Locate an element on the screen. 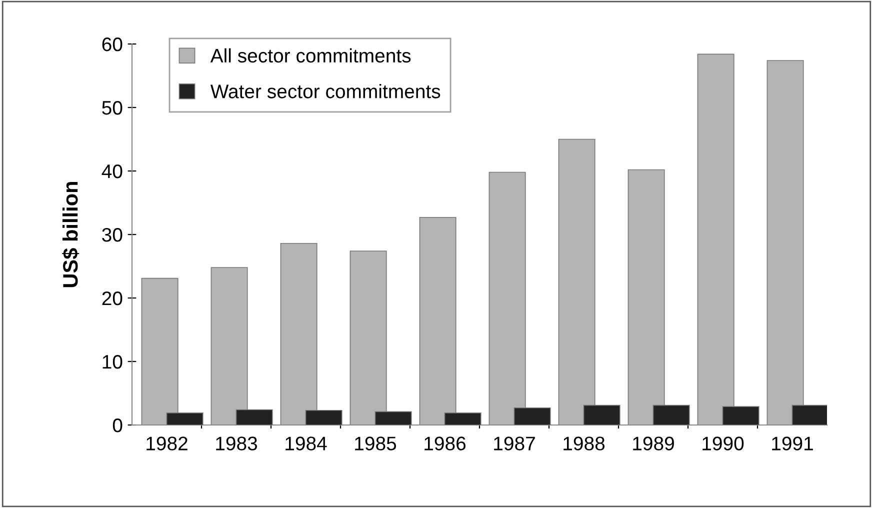 The width and height of the screenshot is (873, 508). x-tick-label: 1990 is located at coordinates (723, 443).